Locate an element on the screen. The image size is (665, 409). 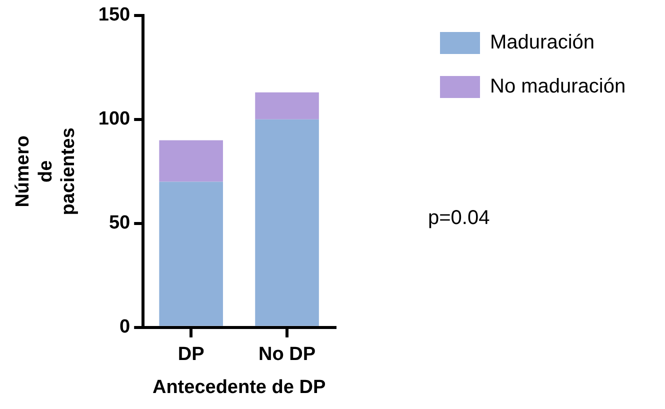
y-tick-label: 50 is located at coordinates (119, 223).